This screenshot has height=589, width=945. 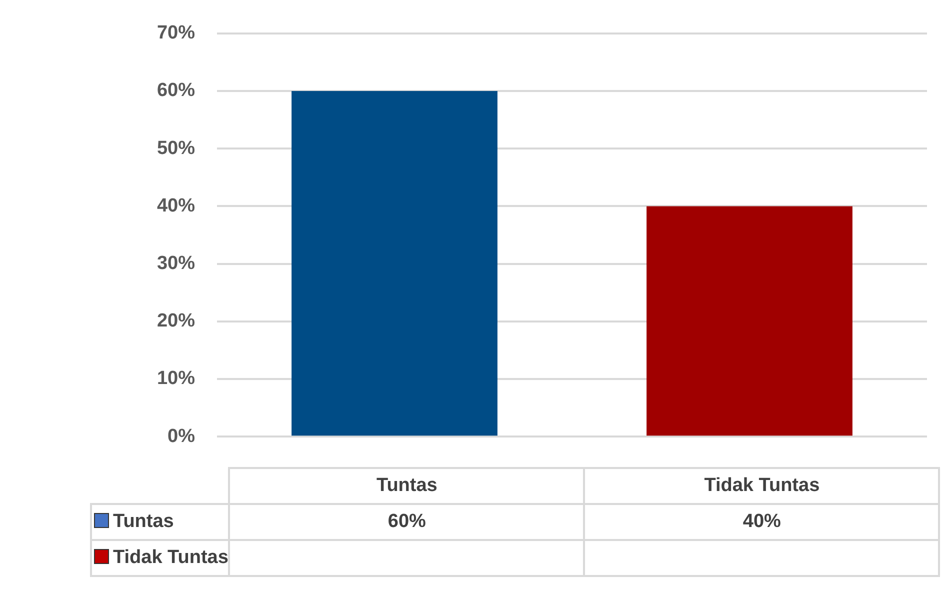 What do you see at coordinates (176, 321) in the screenshot?
I see `y-tick-label: 20%` at bounding box center [176, 321].